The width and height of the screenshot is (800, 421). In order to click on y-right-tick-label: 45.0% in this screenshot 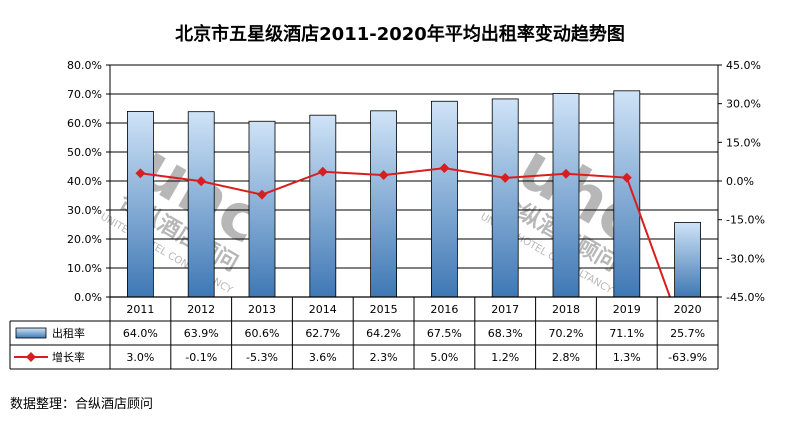, I will do `click(743, 65)`.